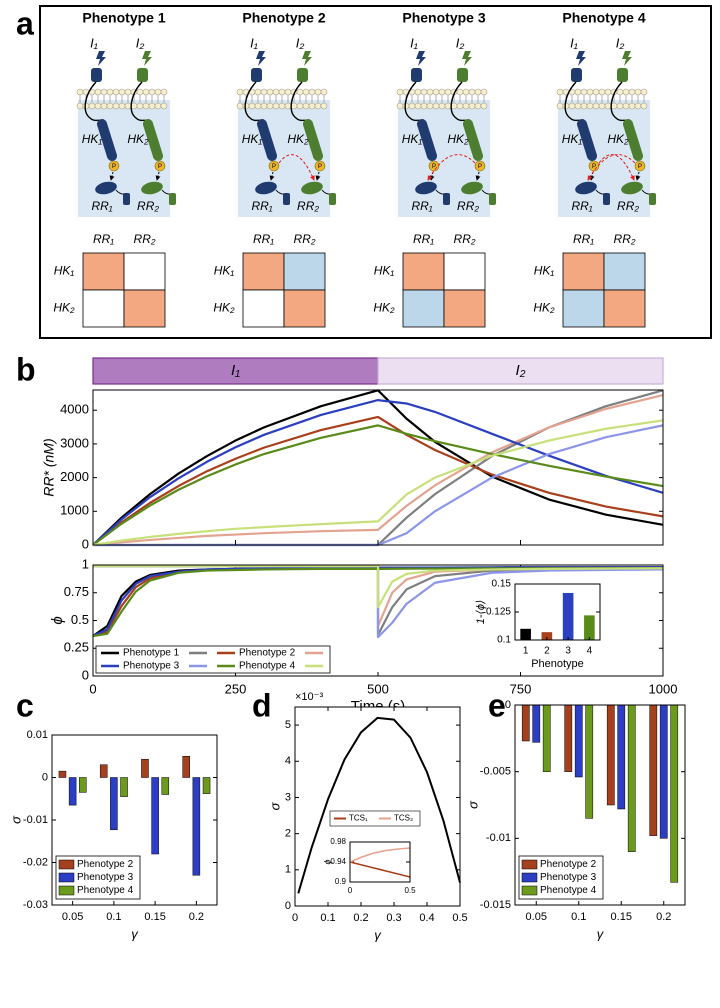 The height and width of the screenshot is (1008, 720). Describe the element at coordinates (467, 58) in the screenshot. I see `signal-bolt` at that location.